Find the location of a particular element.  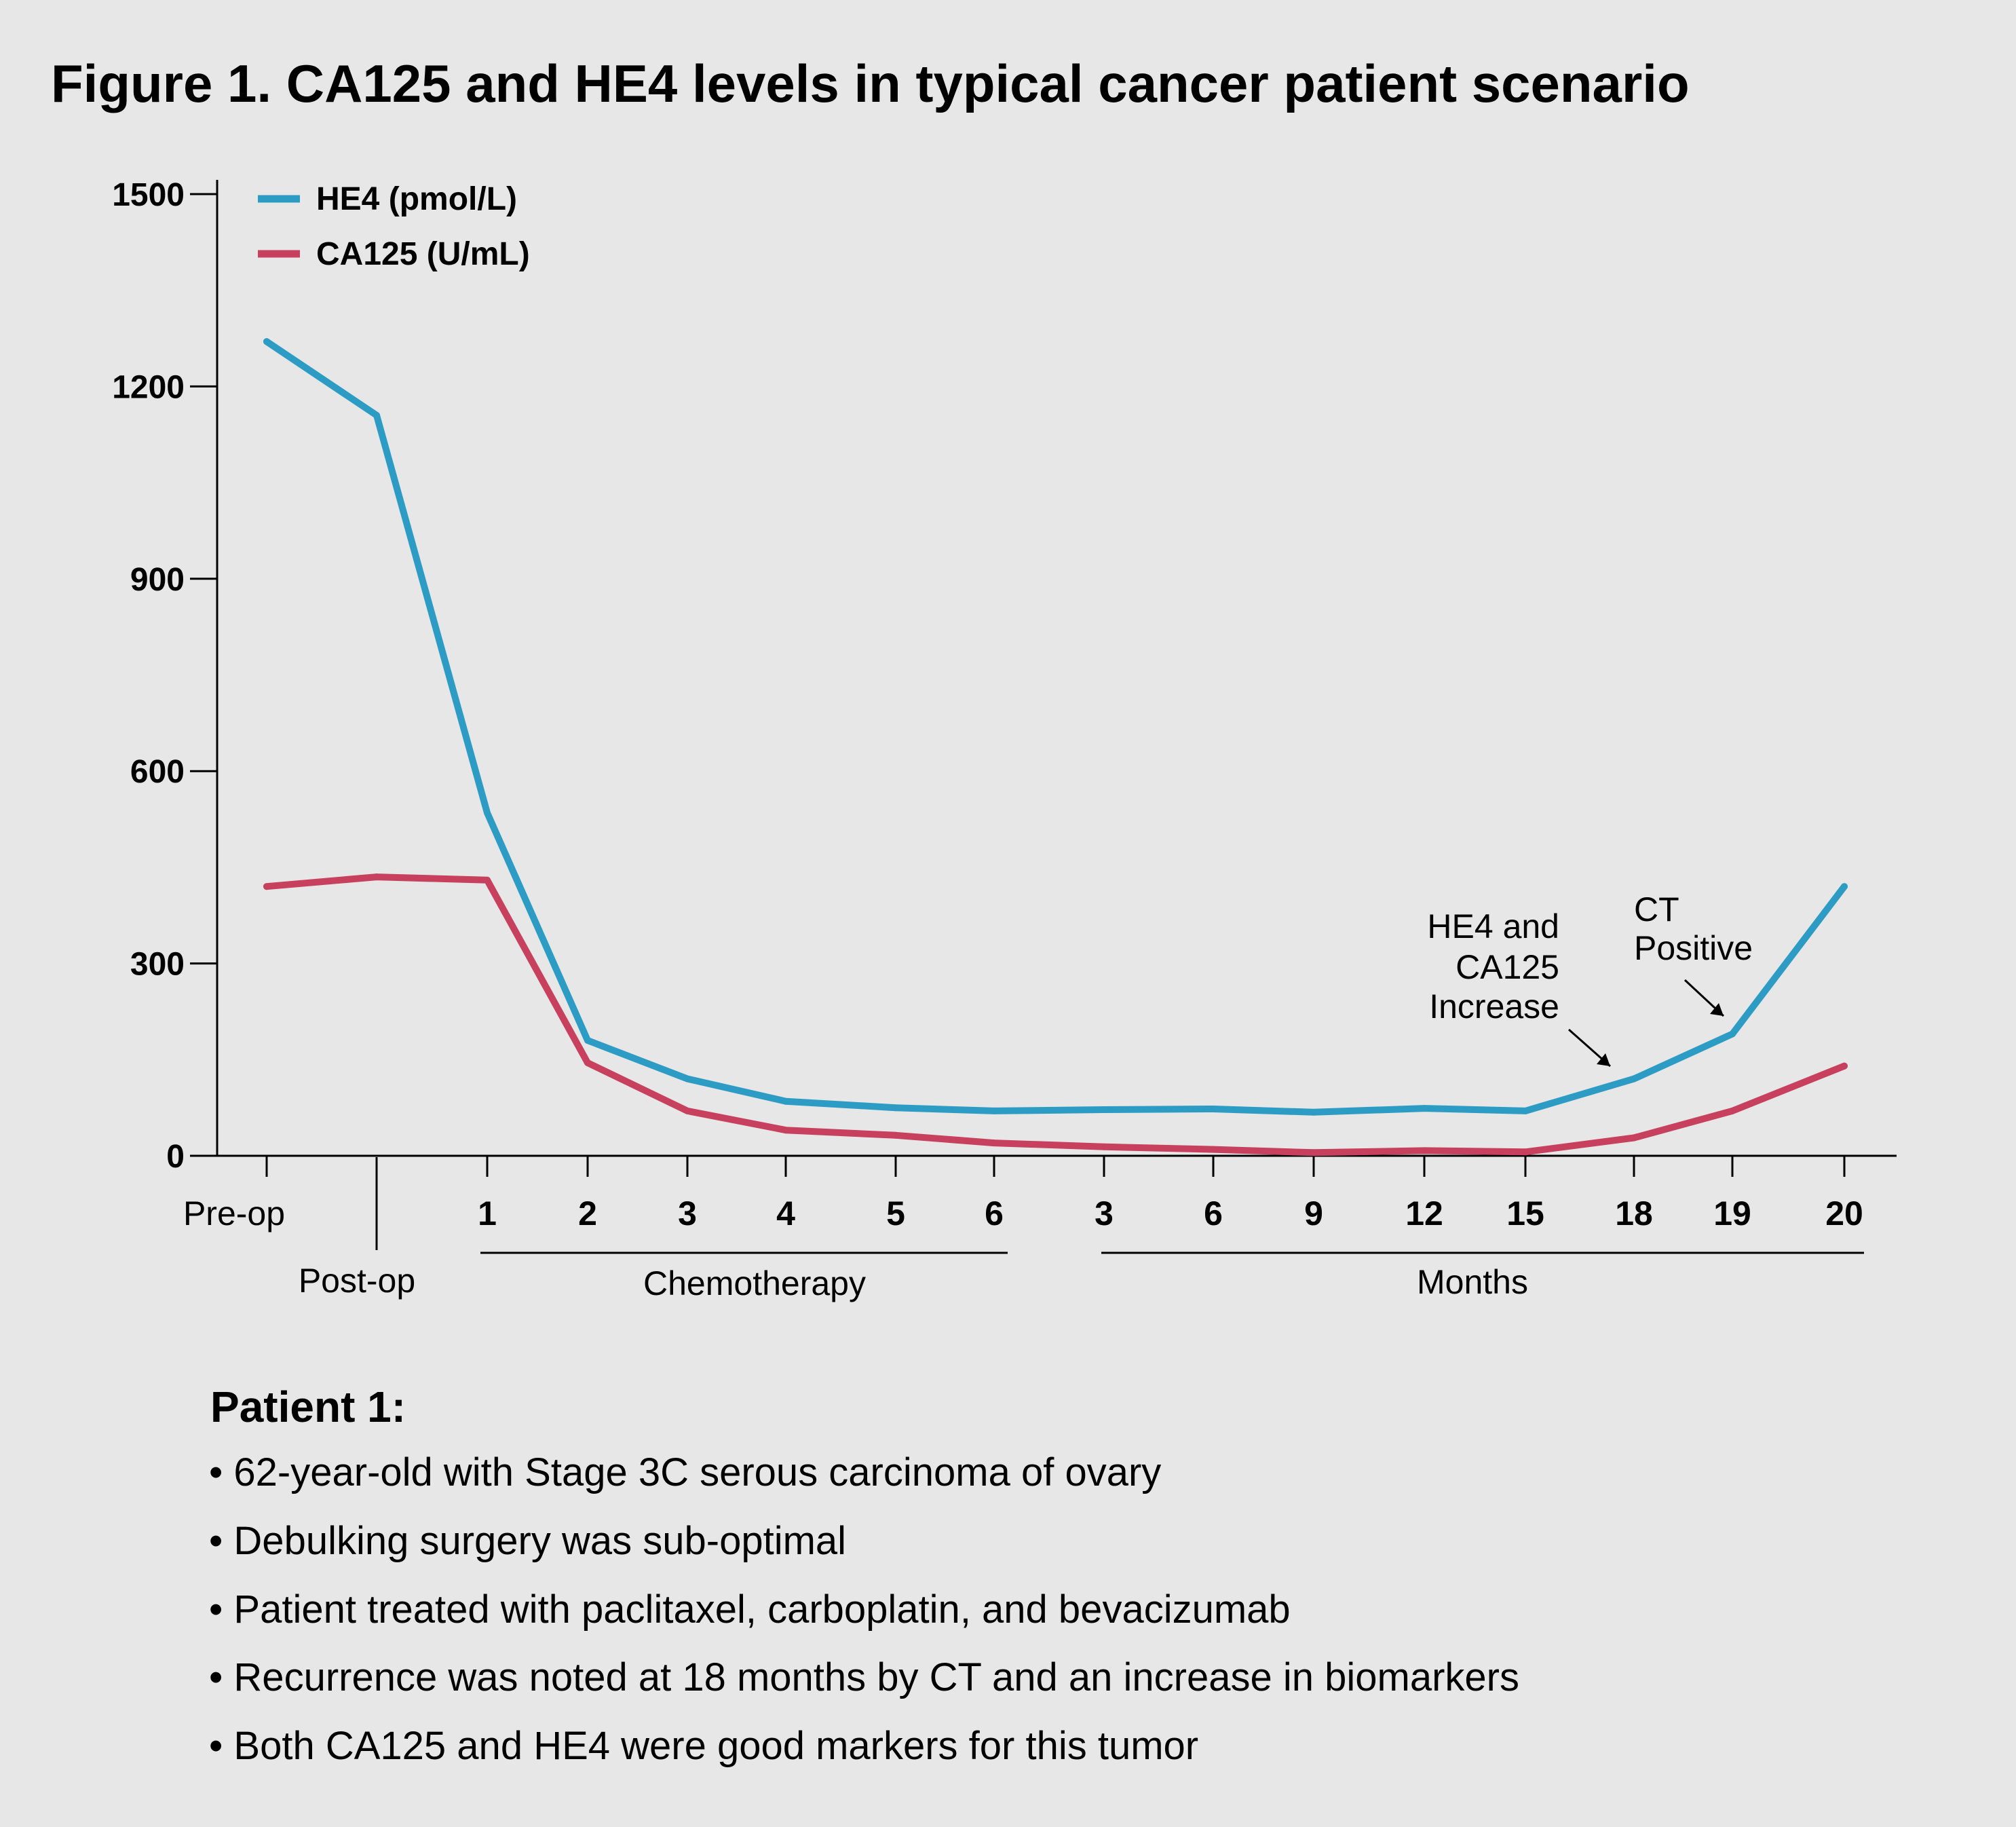

x-ticks: Pre-op 1 2 3 4 5 6 3 6 9 12 15 18 19 20 is located at coordinates (1023, 1194).